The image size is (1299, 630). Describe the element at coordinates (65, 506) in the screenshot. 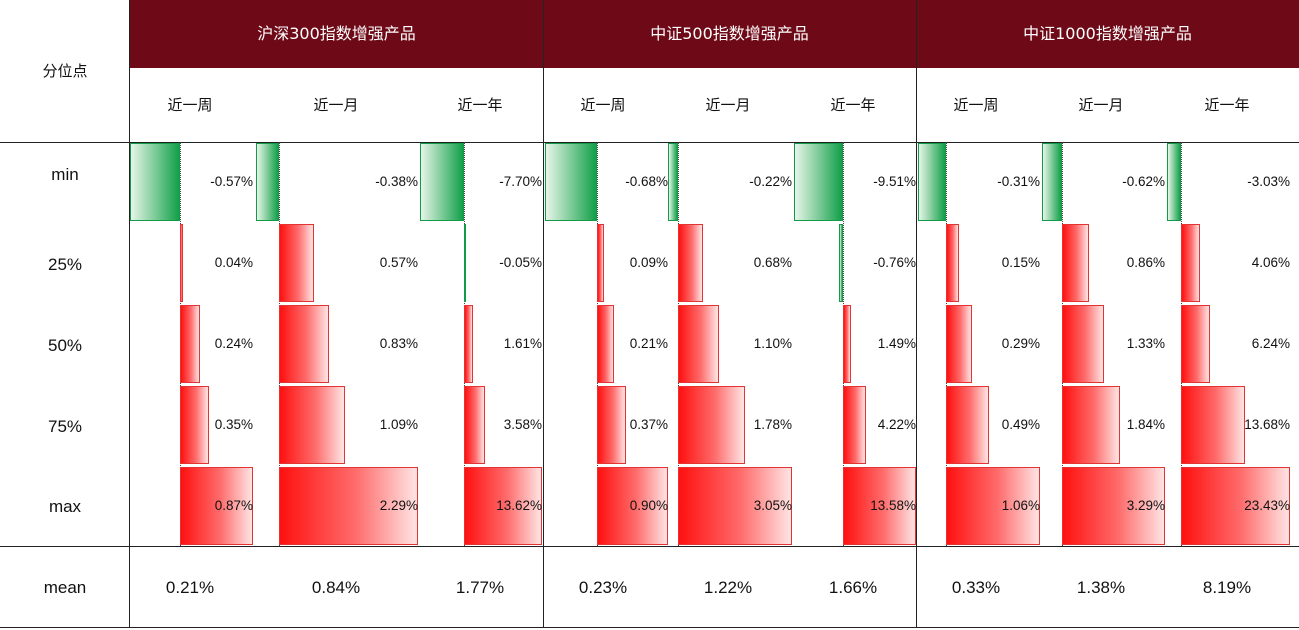

I see `row-label-max: max` at that location.